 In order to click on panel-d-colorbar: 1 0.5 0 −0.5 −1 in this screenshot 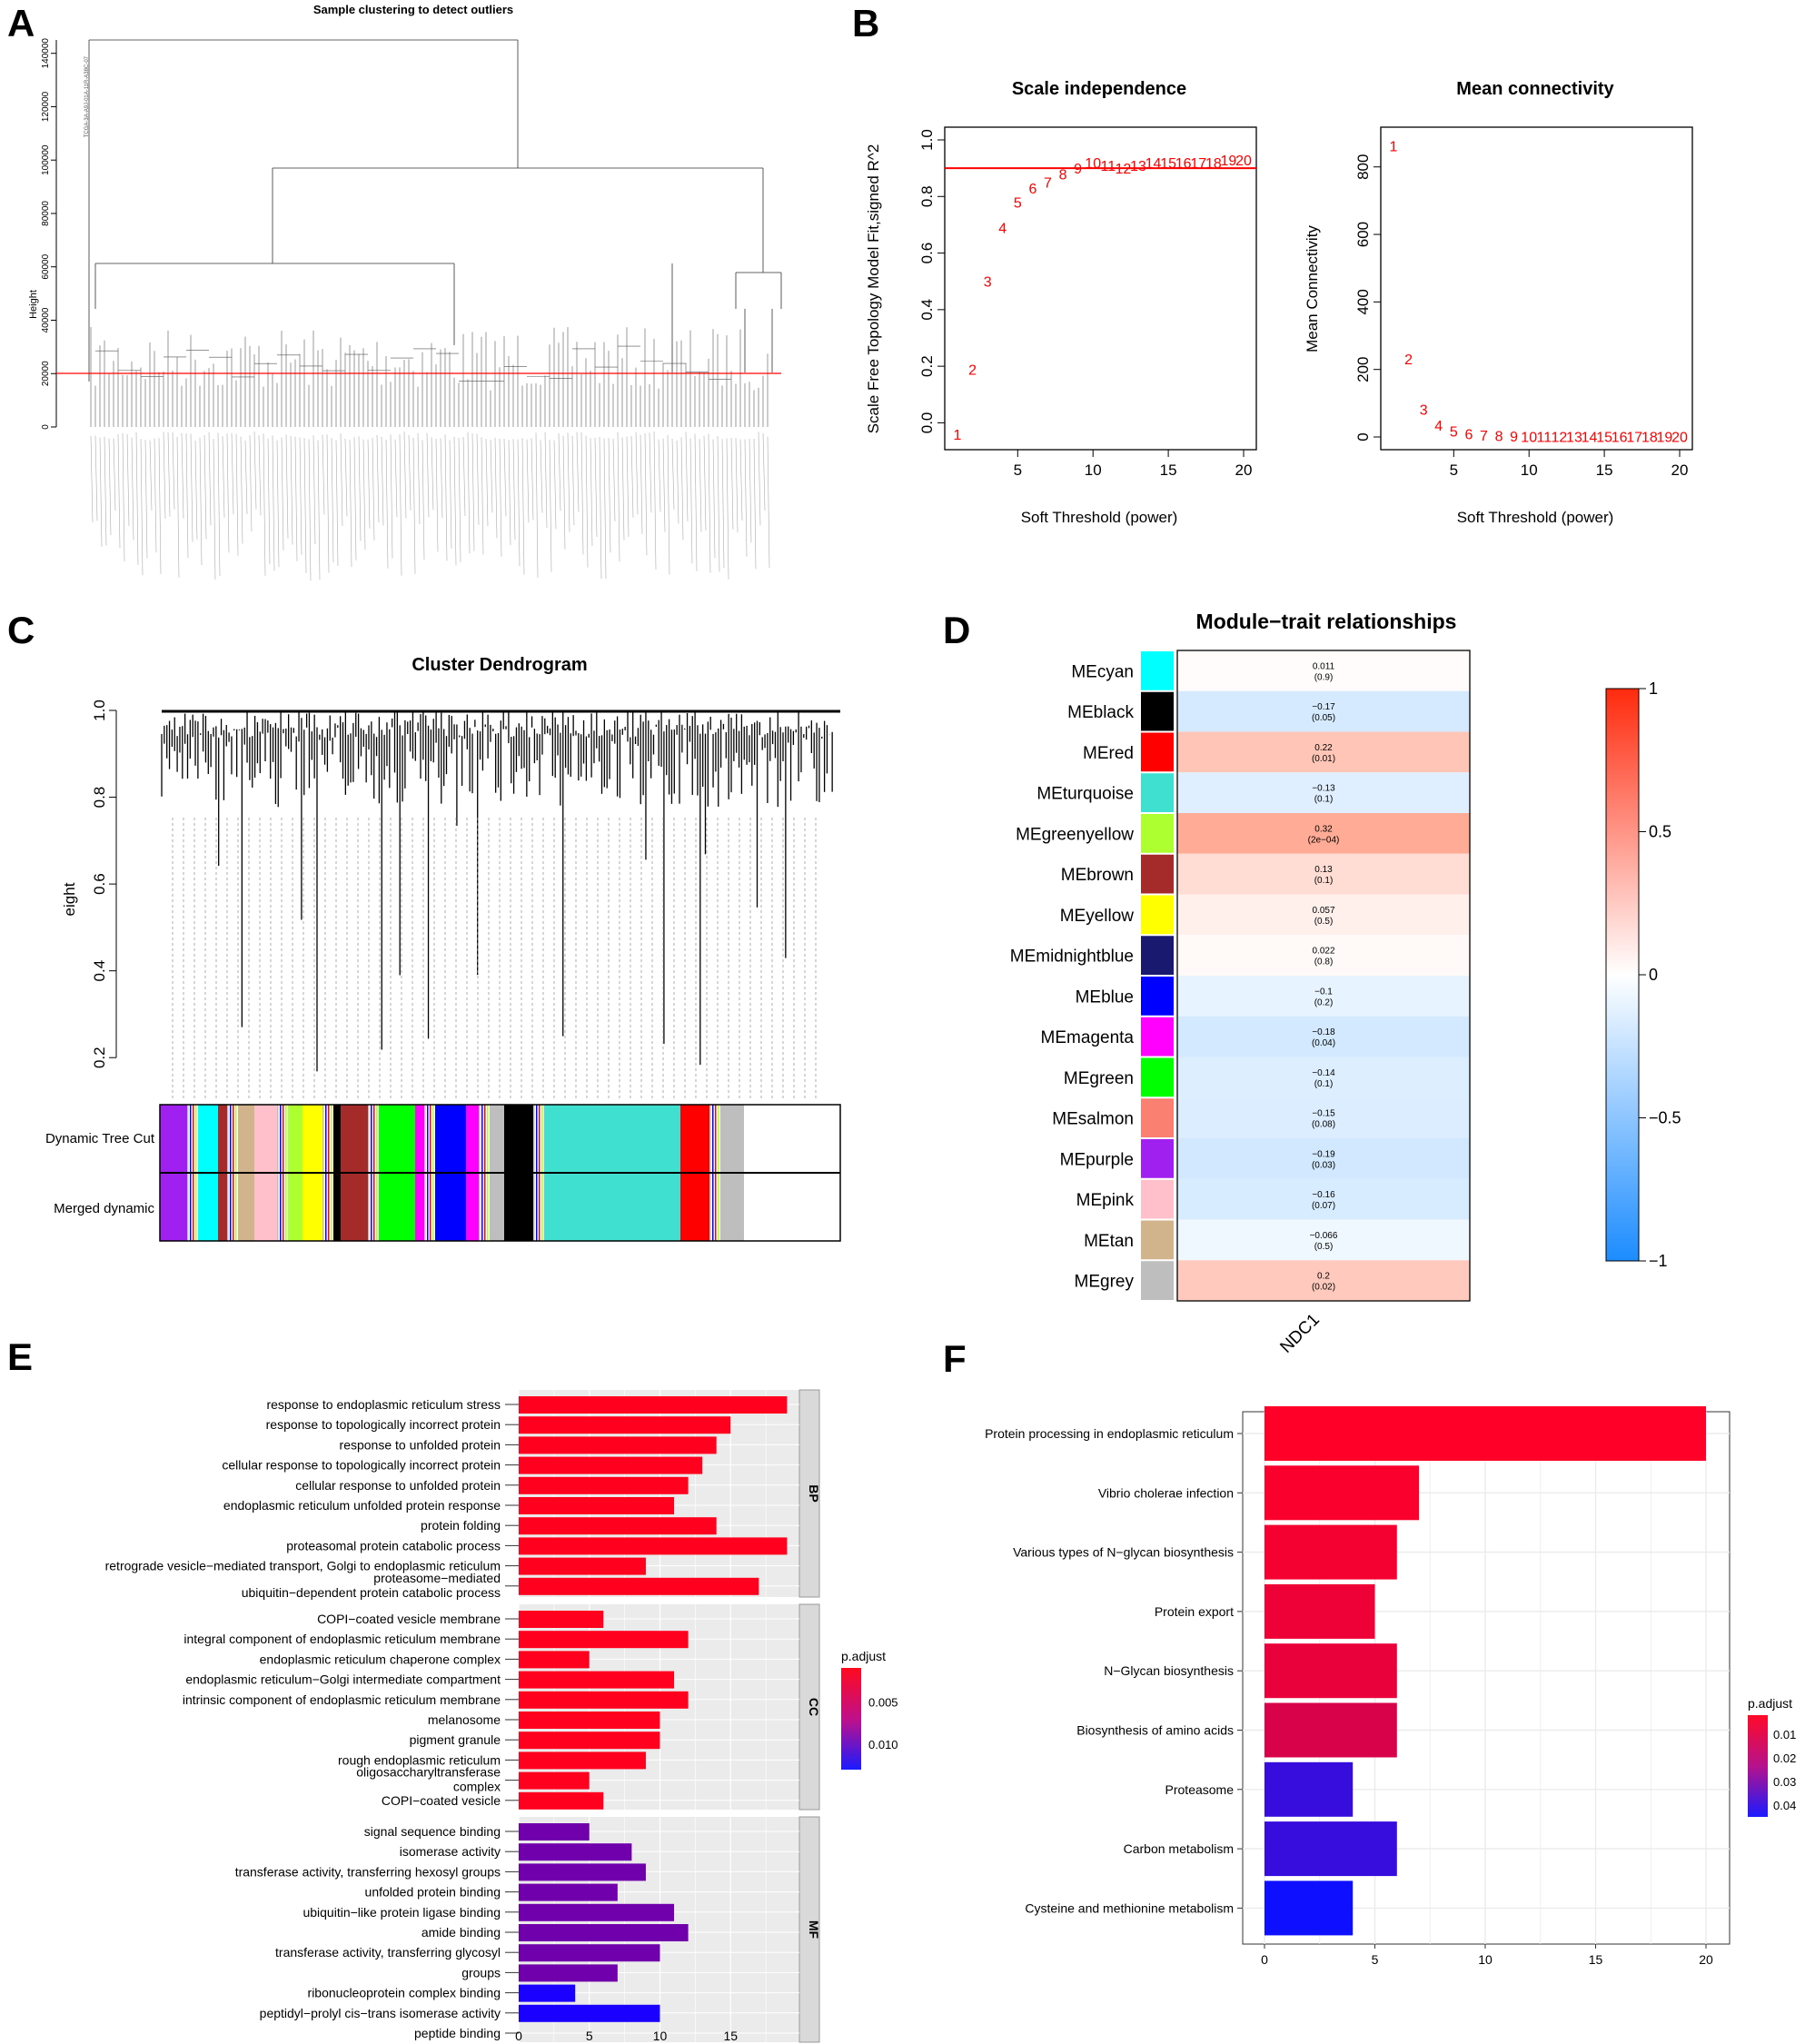, I will do `click(1643, 975)`.